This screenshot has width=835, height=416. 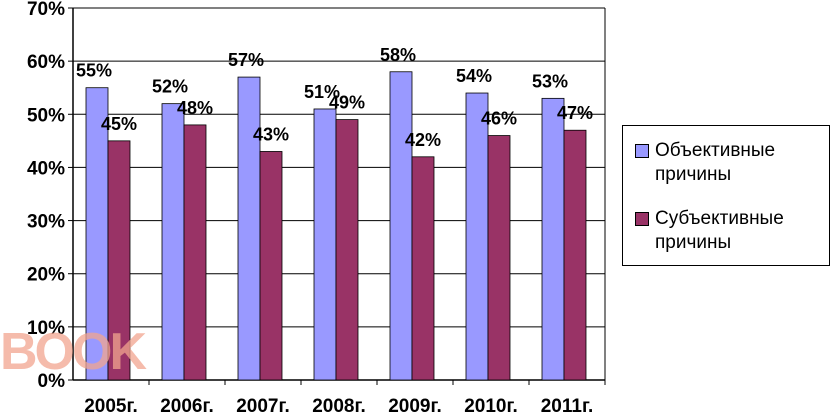 What do you see at coordinates (46, 196) in the screenshot?
I see `y-axis-tick-labels: 0% 10% 20% 30% 40% 50% 60% 70%` at bounding box center [46, 196].